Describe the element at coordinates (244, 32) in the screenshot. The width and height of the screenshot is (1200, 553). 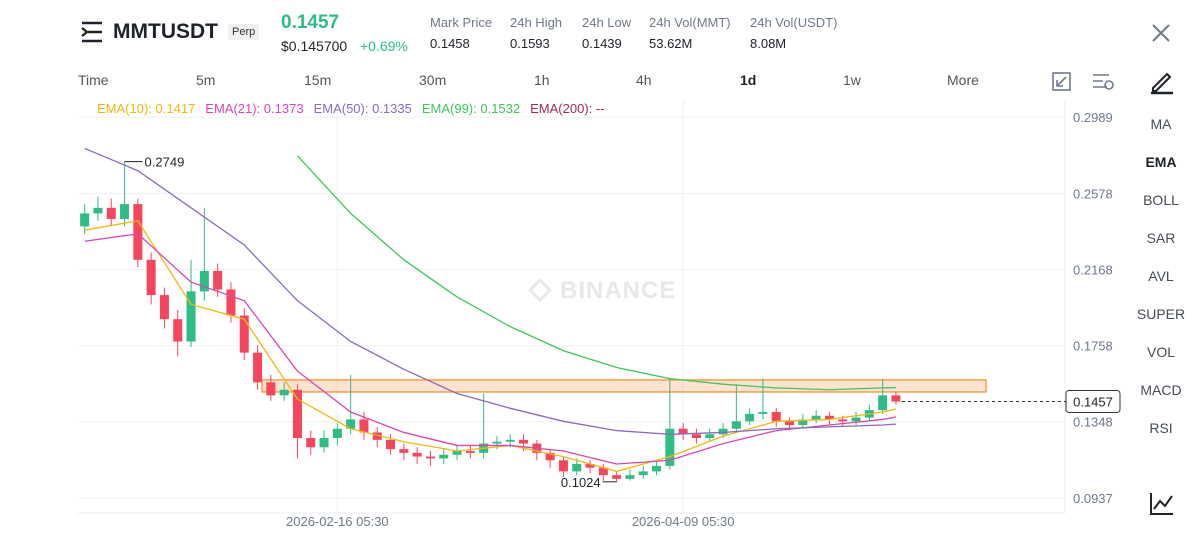
I see `badge: Perp` at that location.